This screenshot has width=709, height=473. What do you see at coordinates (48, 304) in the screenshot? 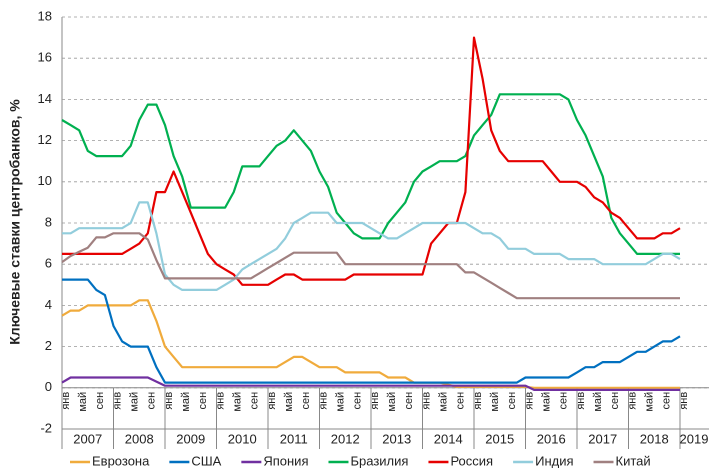
I see `y-tick-label: 4` at bounding box center [48, 304].